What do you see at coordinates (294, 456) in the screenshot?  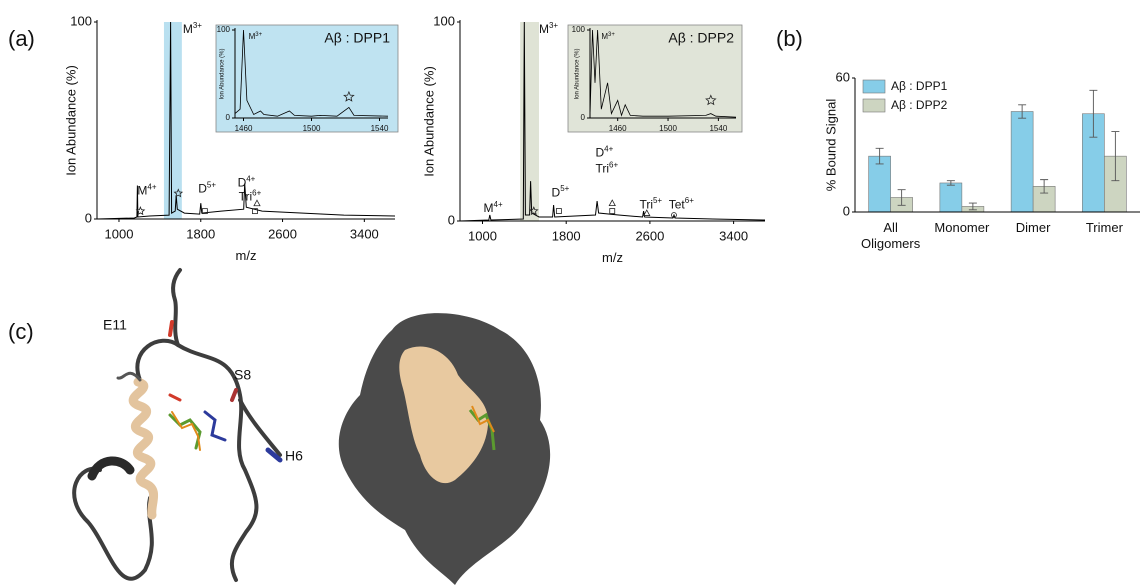 I see `residue-label: H6` at bounding box center [294, 456].